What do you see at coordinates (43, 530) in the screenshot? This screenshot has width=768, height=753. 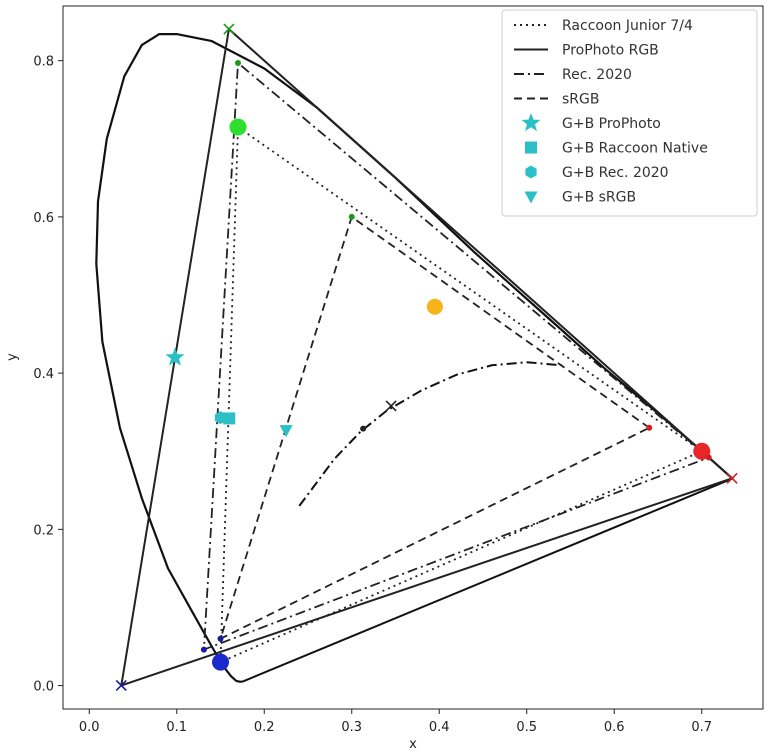 I see `y-tick-label: 0.2` at bounding box center [43, 530].